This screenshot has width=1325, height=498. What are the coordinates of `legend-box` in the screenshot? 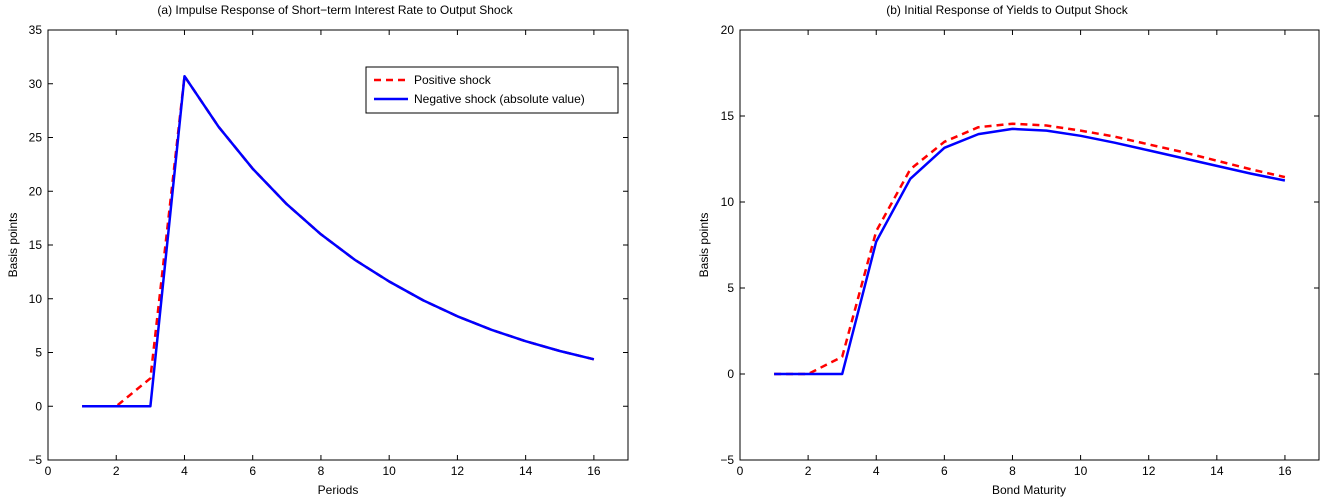 It's located at (492, 90).